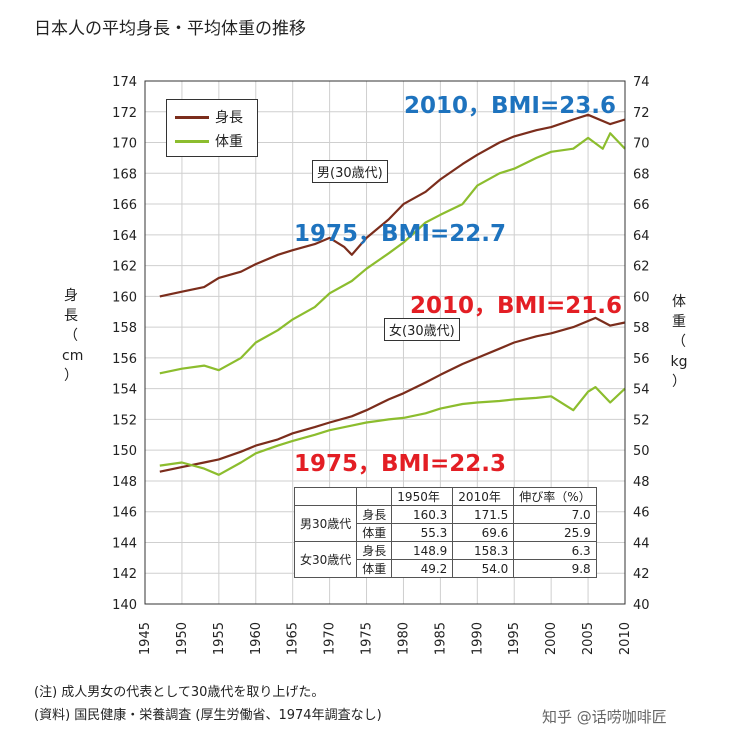 This screenshot has width=750, height=750. Describe the element at coordinates (641, 174) in the screenshot. I see `right-tick-label: 68` at that location.